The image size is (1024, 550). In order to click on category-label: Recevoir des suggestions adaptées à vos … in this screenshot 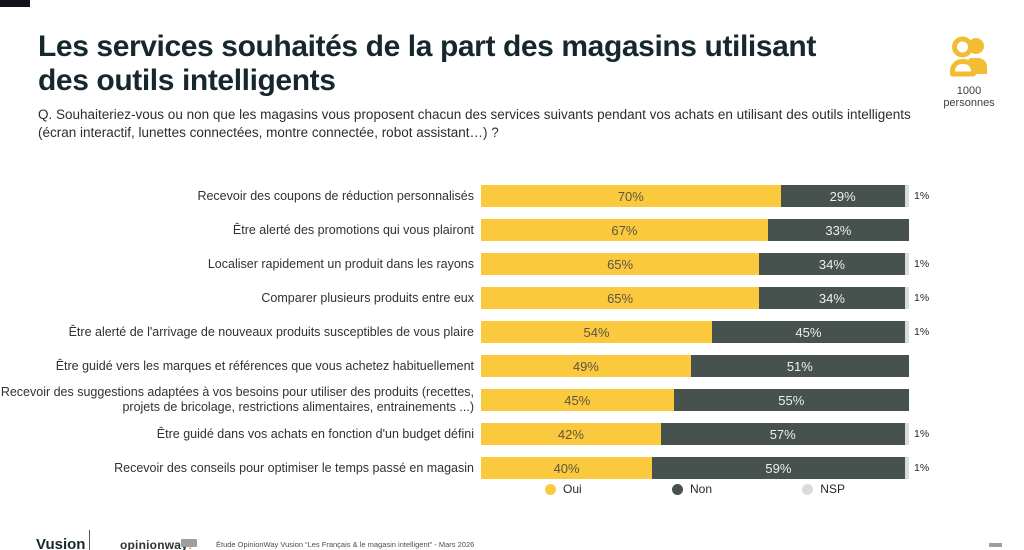, I will do `click(237, 399)`.